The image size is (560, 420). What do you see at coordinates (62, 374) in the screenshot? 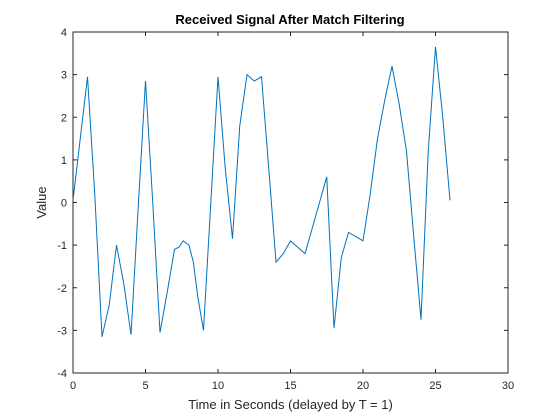
I see `y-tick-label: -4` at bounding box center [62, 374].